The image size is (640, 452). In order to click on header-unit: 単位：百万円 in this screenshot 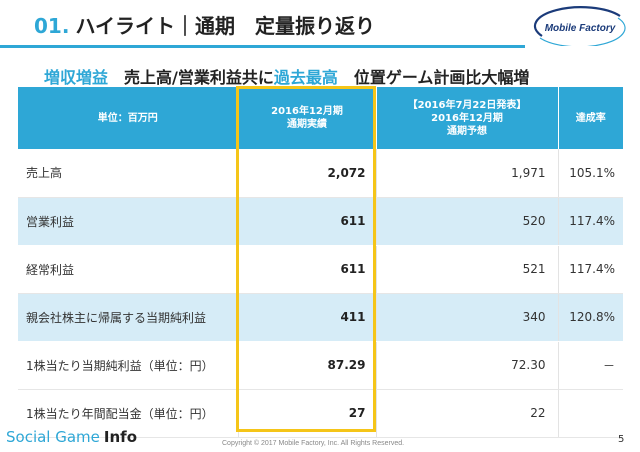, I will do `click(128, 118)`.